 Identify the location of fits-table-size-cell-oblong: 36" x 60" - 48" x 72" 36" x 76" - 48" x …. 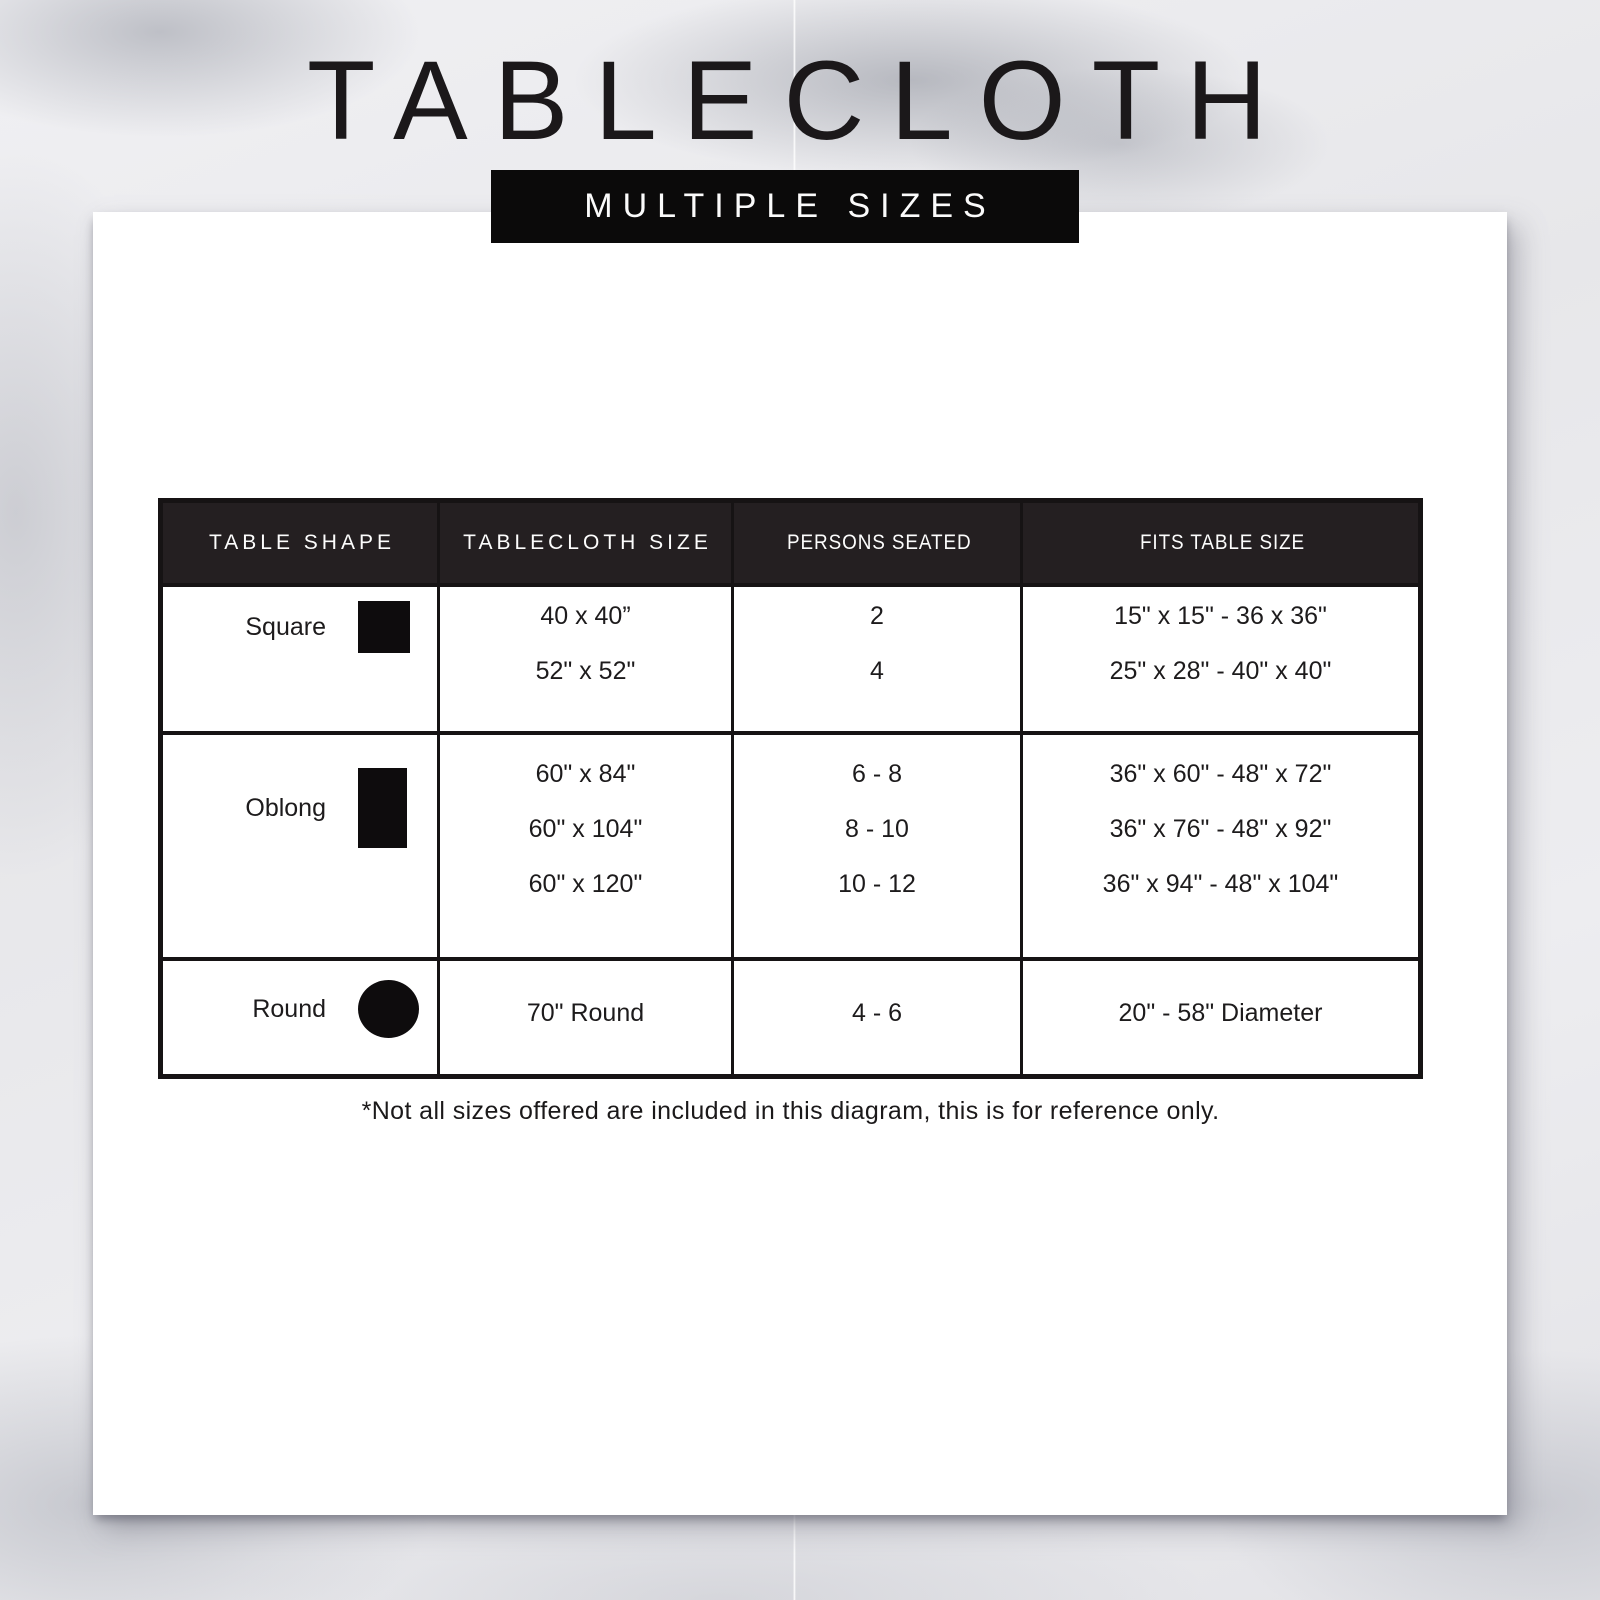
(1220, 844).